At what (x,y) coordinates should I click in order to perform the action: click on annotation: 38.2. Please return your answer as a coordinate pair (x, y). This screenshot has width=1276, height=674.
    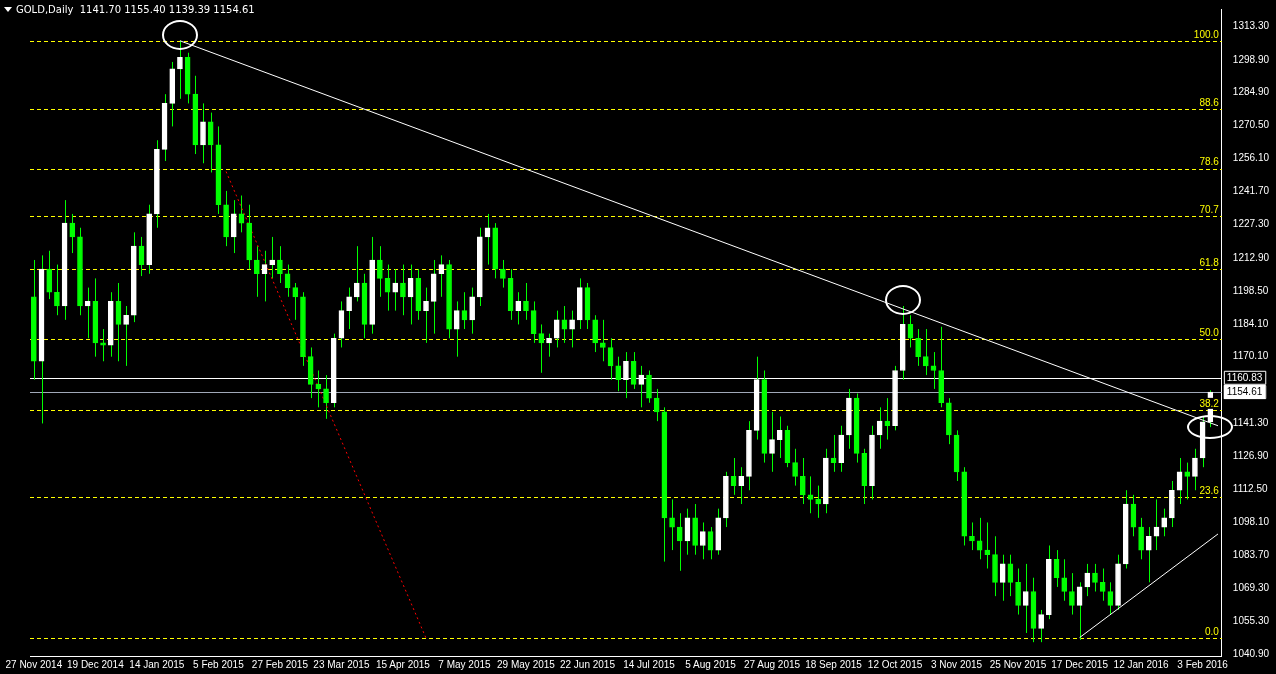
    Looking at the image, I should click on (1209, 403).